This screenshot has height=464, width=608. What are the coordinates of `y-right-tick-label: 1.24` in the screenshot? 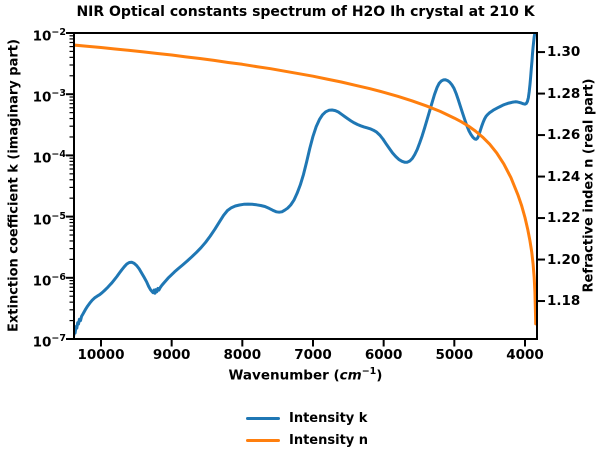 It's located at (564, 176).